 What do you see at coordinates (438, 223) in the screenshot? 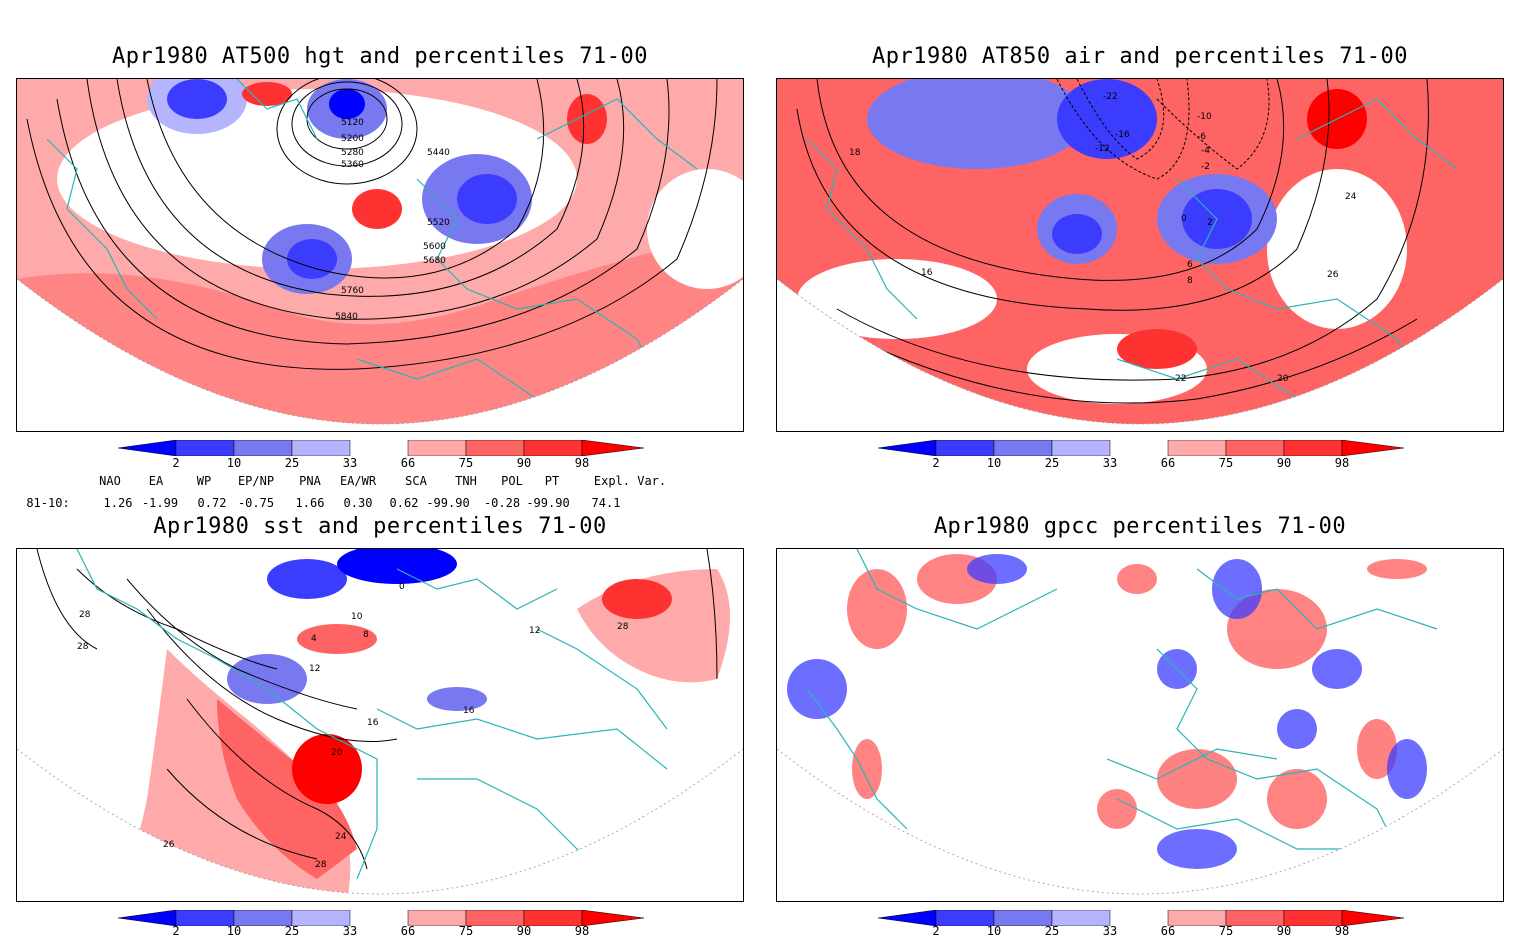
I see `contour-label: 5520` at bounding box center [438, 223].